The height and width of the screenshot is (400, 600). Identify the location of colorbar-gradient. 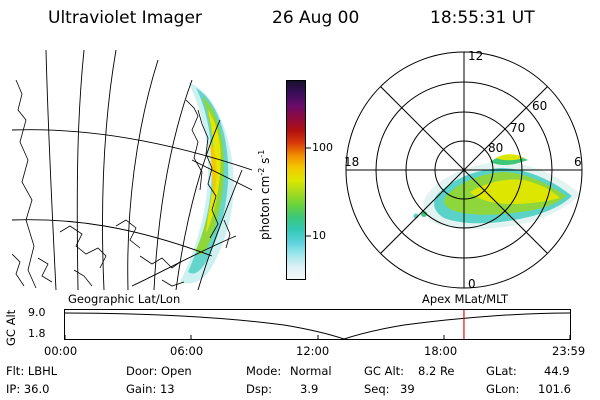
(296, 180).